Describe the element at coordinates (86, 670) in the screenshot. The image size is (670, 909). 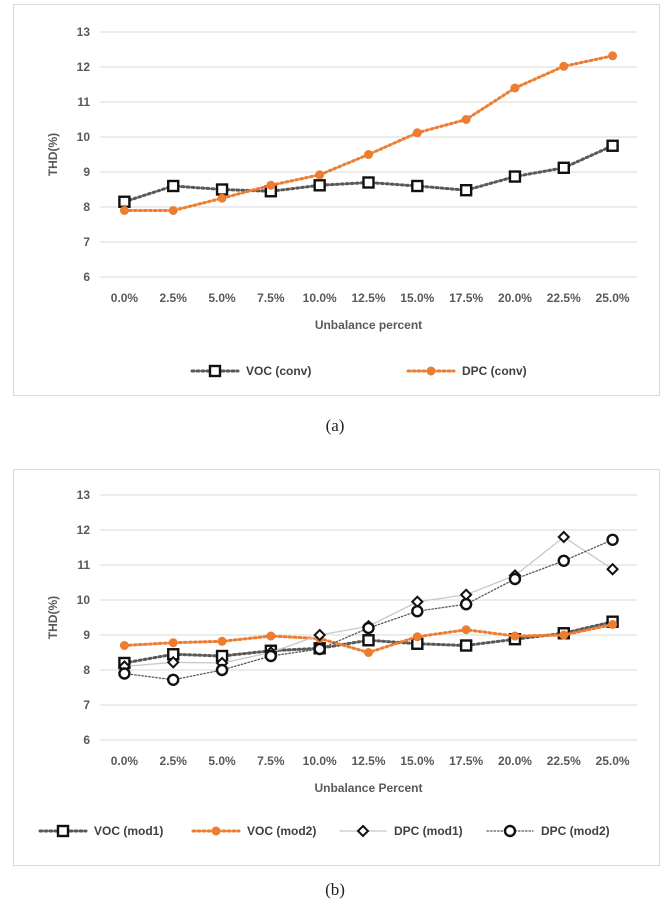
I see `y-tick-label: 8` at that location.